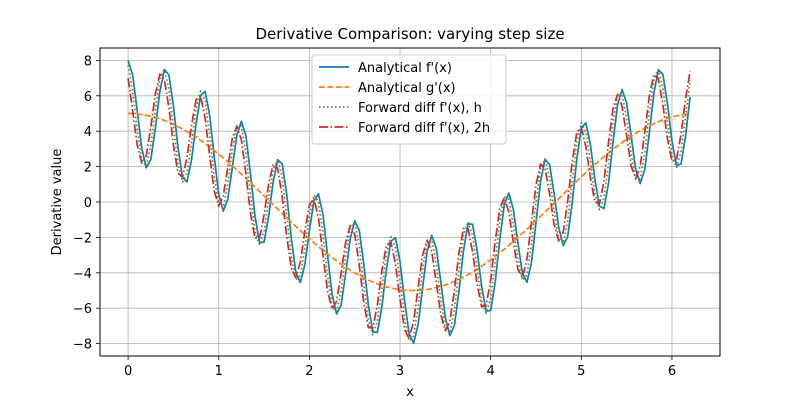 The height and width of the screenshot is (400, 800). What do you see at coordinates (491, 371) in the screenshot?
I see `x-tick-label: 4` at bounding box center [491, 371].